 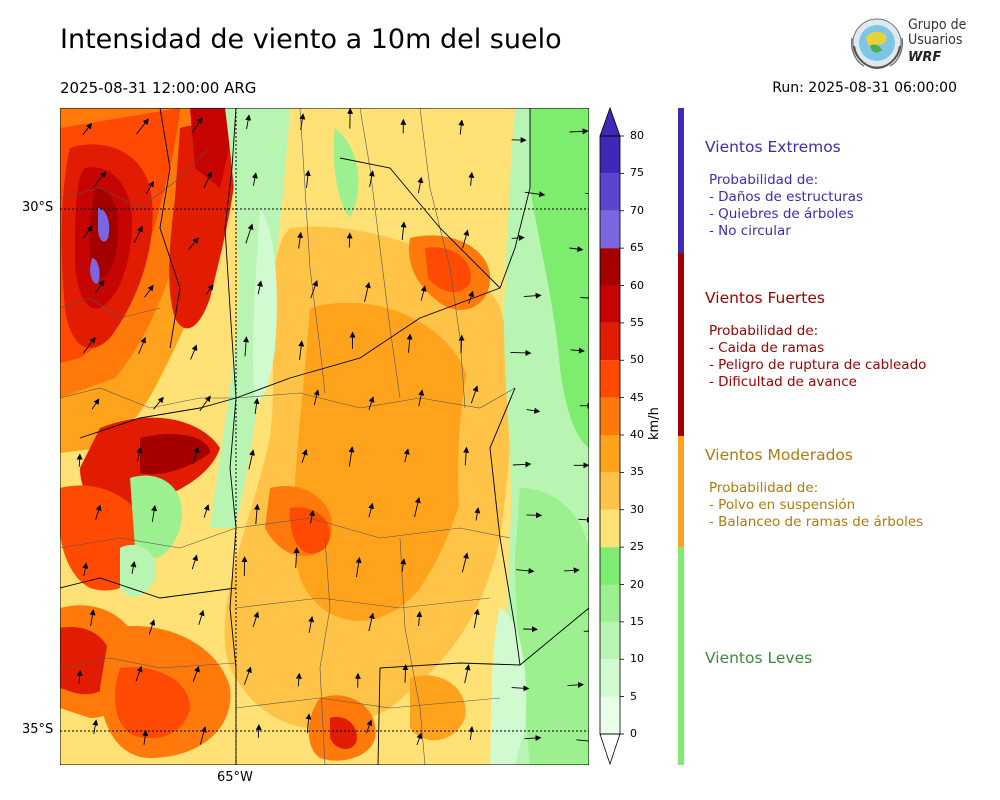 What do you see at coordinates (637, 584) in the screenshot?
I see `colorbar-tick-label: 20` at bounding box center [637, 584].